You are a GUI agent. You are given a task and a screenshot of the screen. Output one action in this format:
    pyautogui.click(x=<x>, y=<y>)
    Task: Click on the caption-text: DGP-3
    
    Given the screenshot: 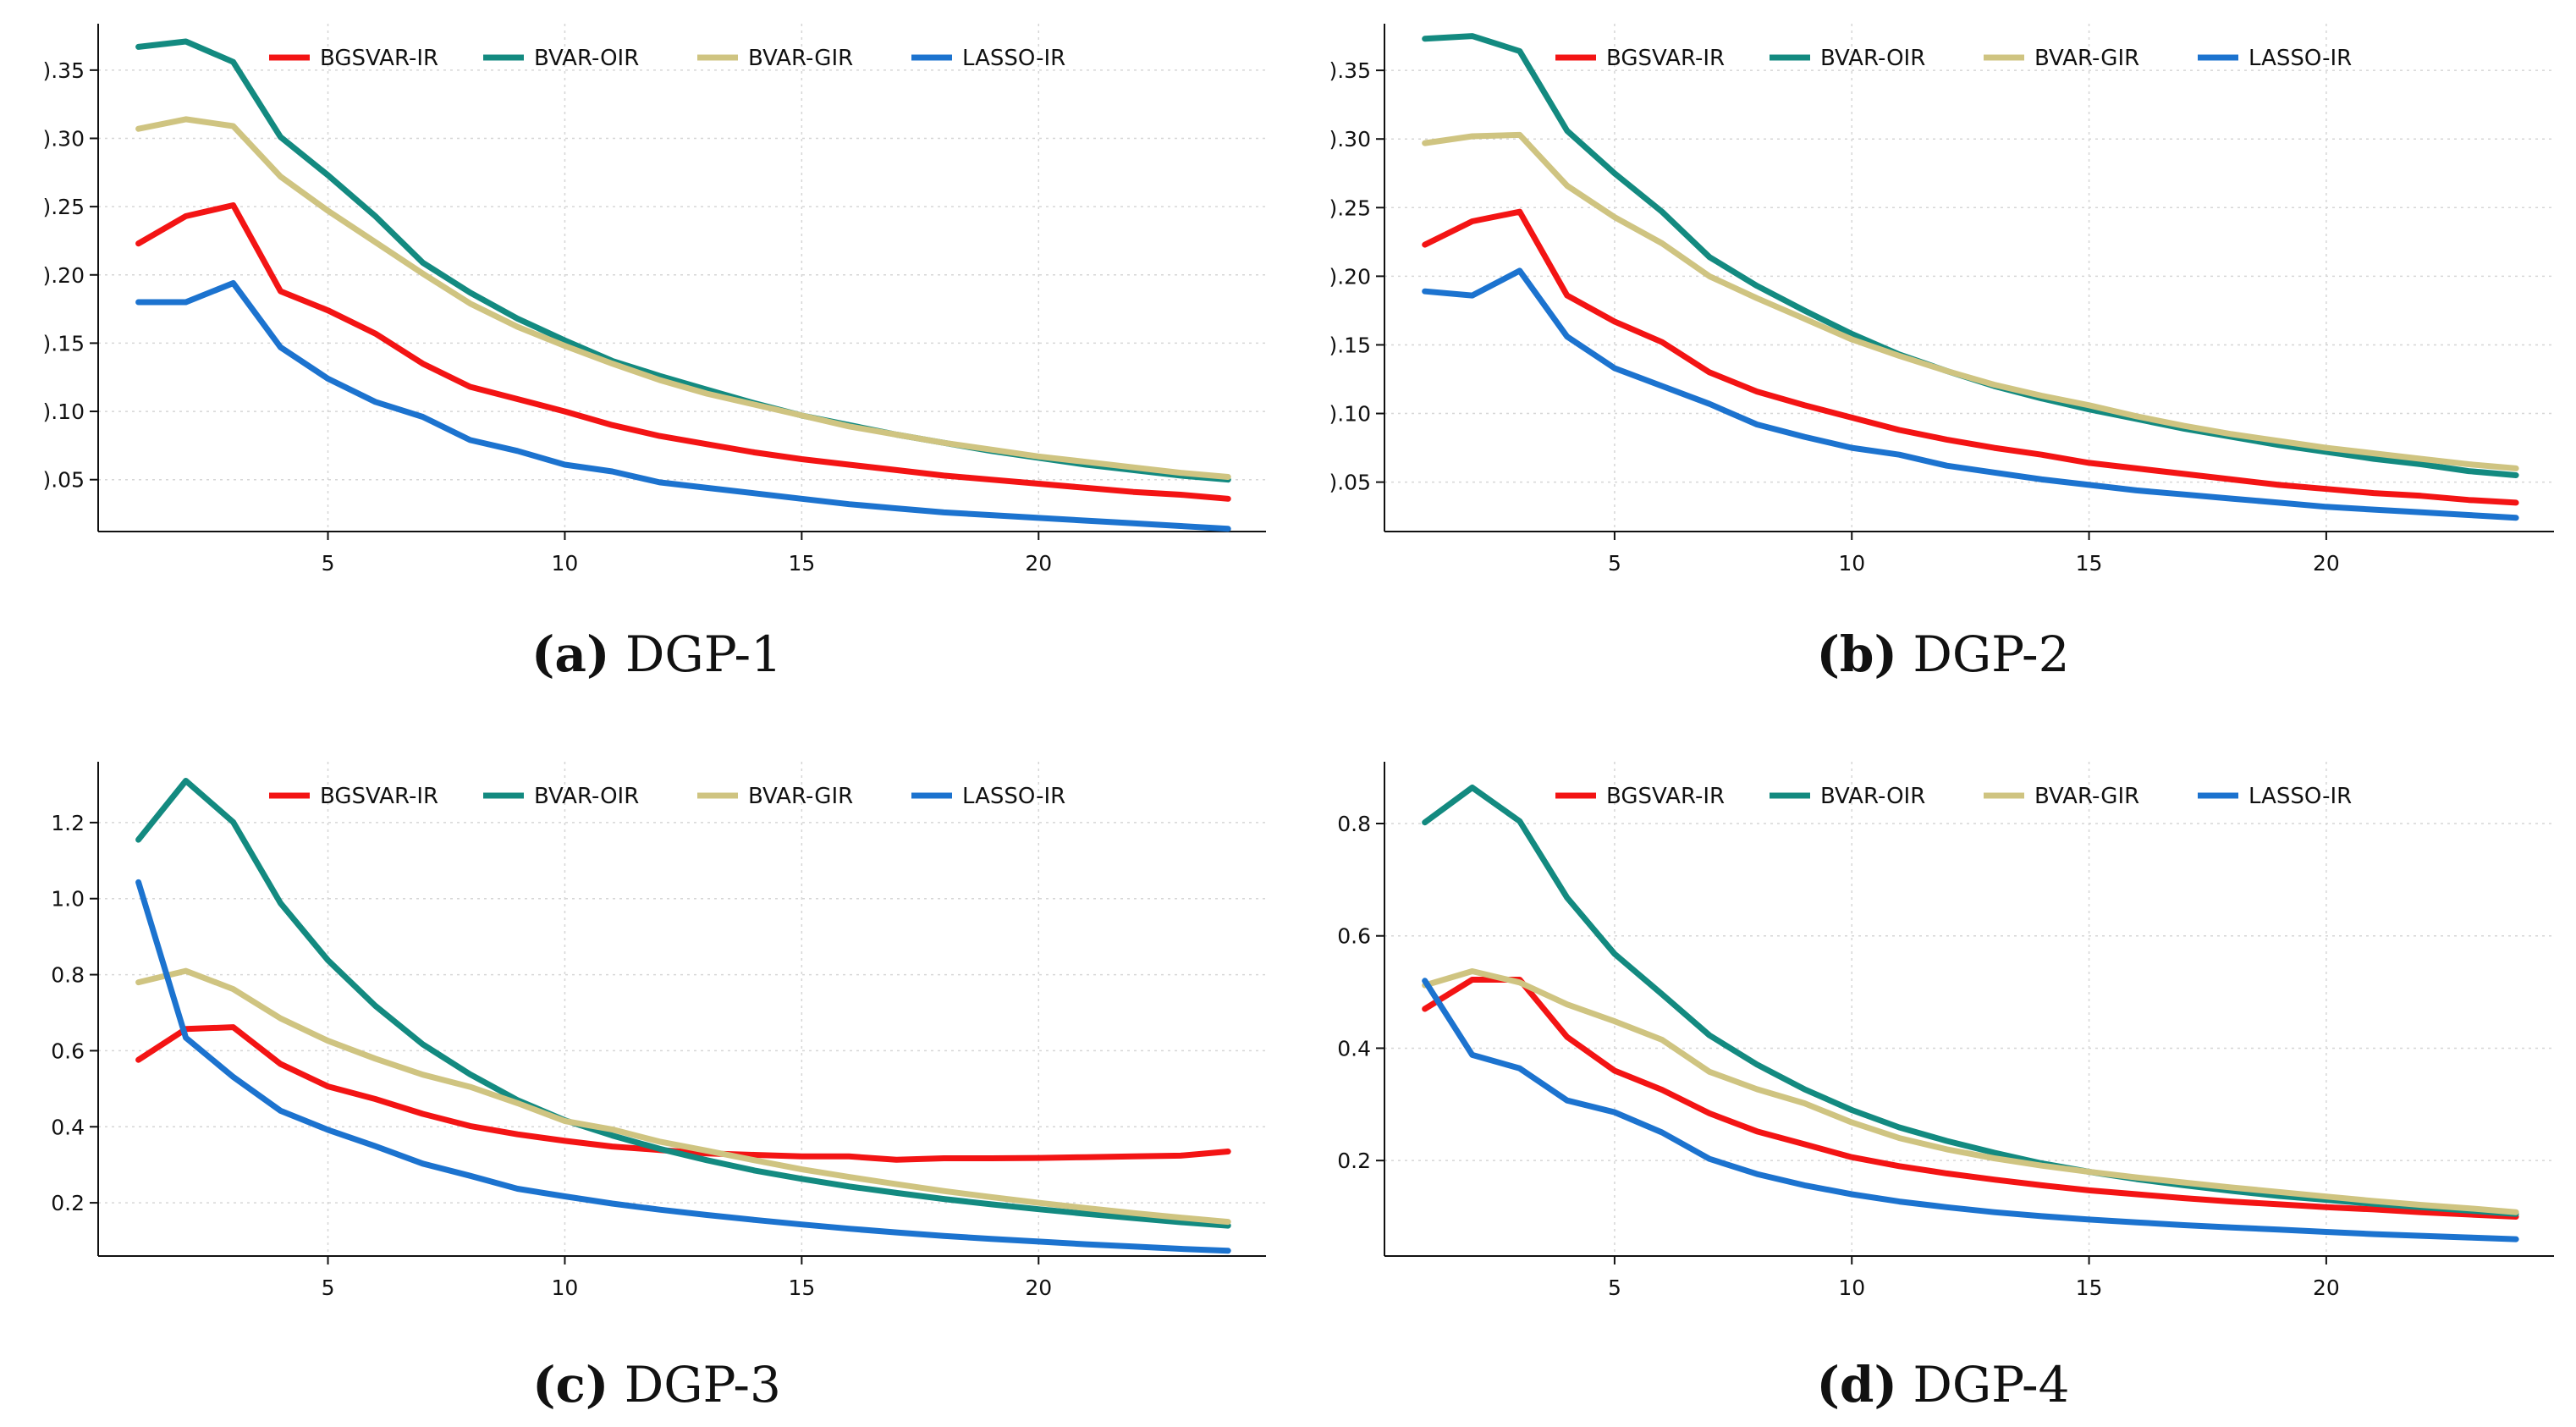 What is the action you would take?
    pyautogui.click(x=694, y=1384)
    